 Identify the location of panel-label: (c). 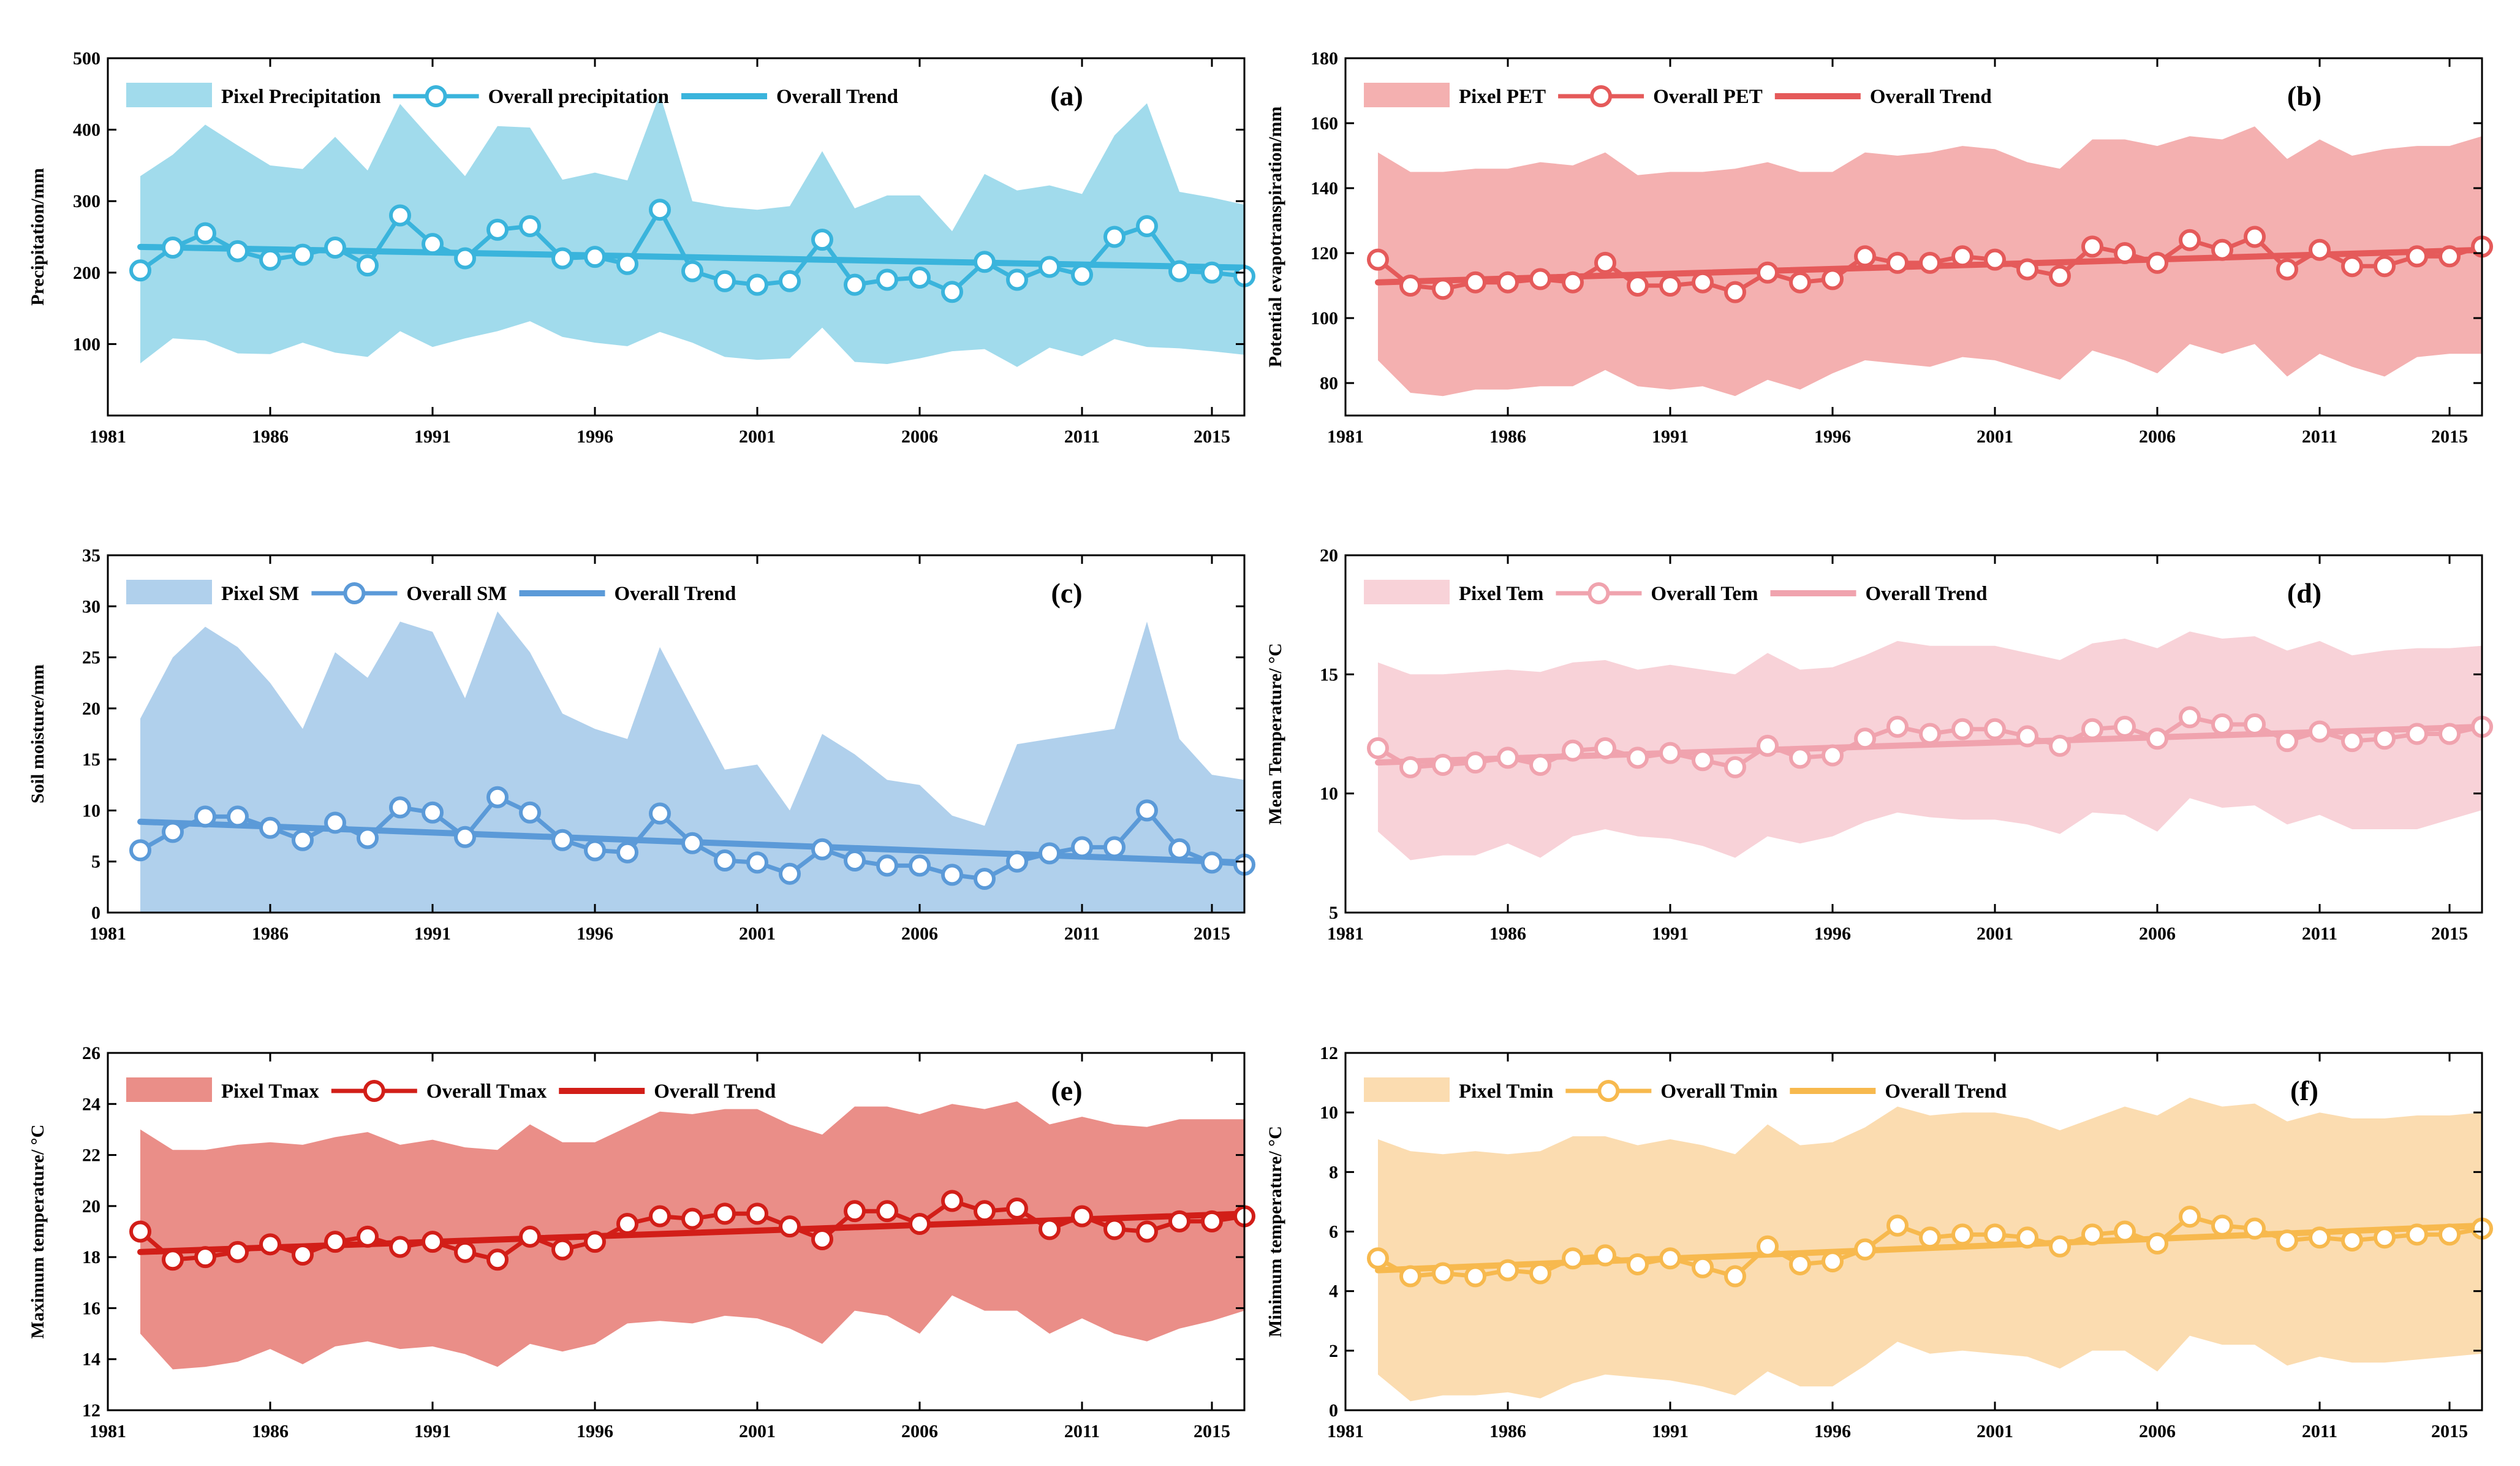
(1066, 593).